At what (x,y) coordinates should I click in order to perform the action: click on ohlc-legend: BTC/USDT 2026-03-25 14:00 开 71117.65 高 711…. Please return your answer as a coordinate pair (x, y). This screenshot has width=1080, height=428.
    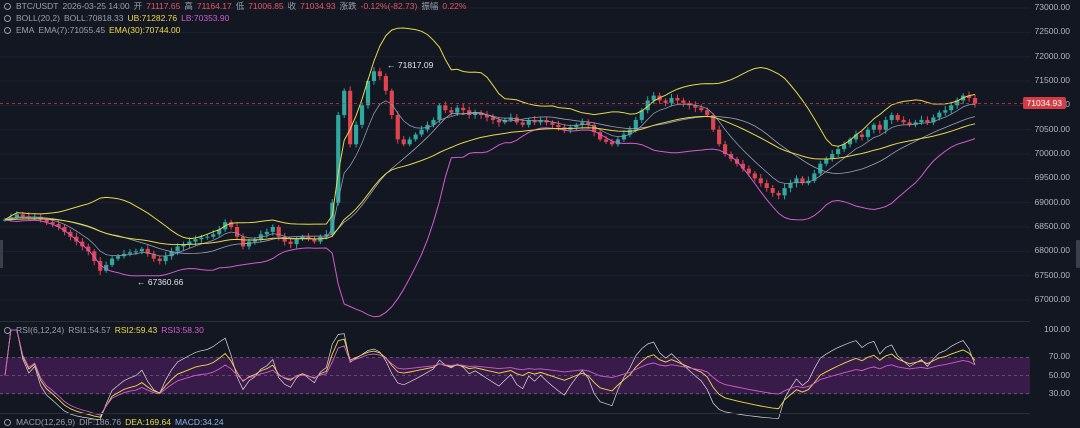
    Looking at the image, I should click on (235, 6).